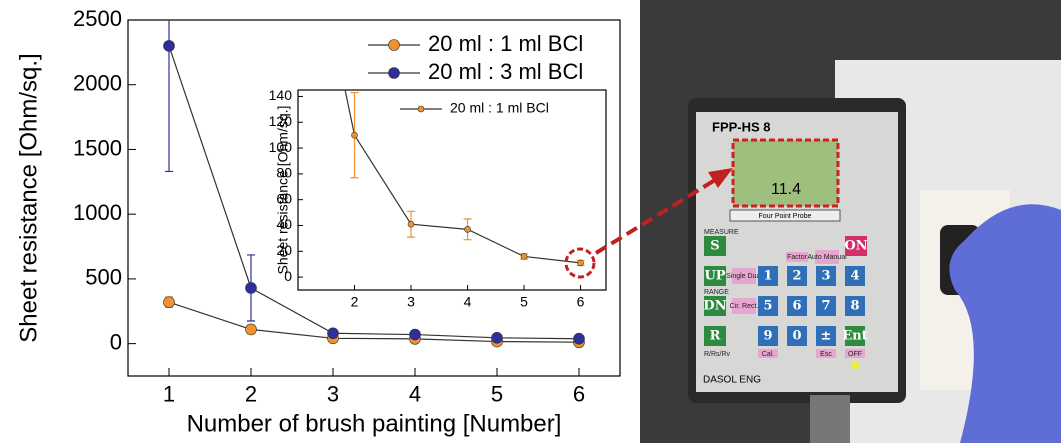 The image size is (1061, 448). I want to click on legend-label: 20 ml : 3 ml BCl, so click(505, 71).